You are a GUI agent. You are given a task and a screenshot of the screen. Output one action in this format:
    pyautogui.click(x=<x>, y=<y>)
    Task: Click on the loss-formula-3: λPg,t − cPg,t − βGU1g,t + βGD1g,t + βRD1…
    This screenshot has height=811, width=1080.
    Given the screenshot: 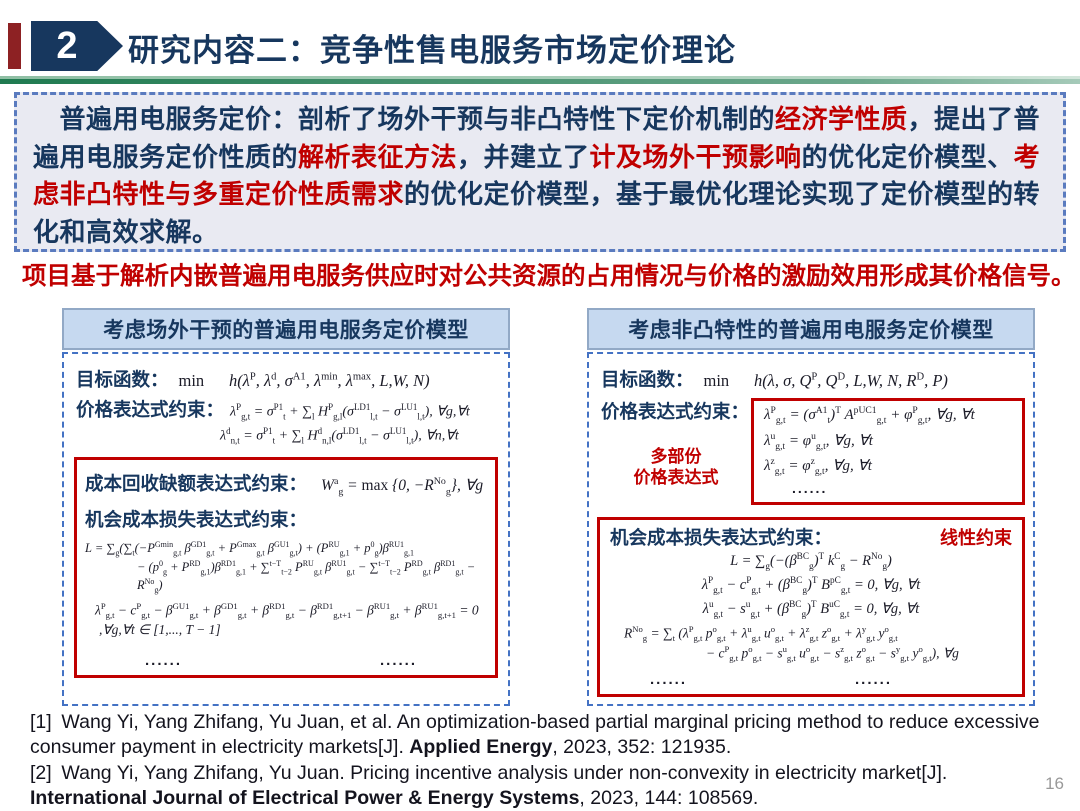 What is the action you would take?
    pyautogui.click(x=287, y=610)
    